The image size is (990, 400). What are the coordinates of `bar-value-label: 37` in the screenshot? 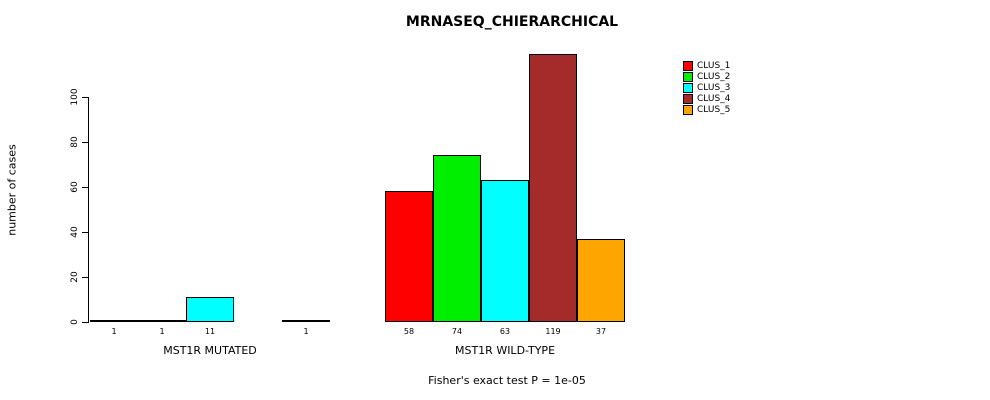 It's located at (601, 331).